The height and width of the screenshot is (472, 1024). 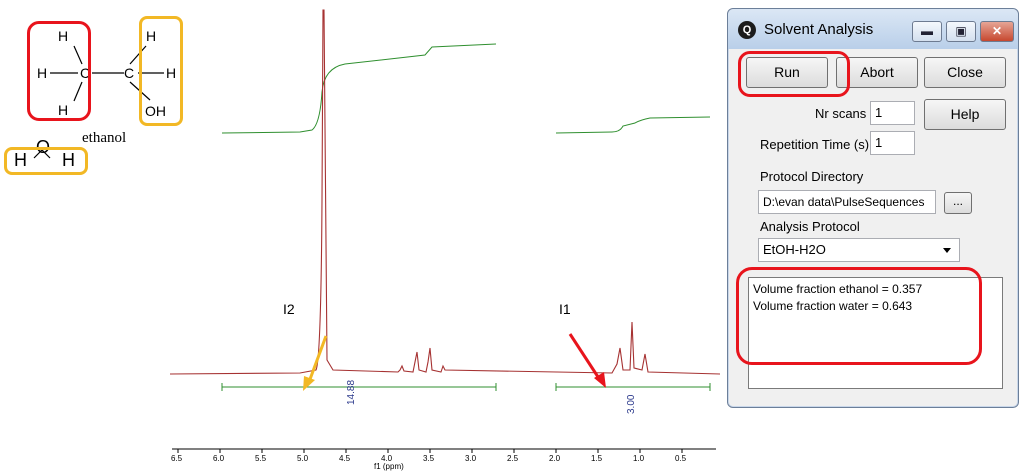 I want to click on axis-tick-label: 2.5, so click(x=513, y=458).